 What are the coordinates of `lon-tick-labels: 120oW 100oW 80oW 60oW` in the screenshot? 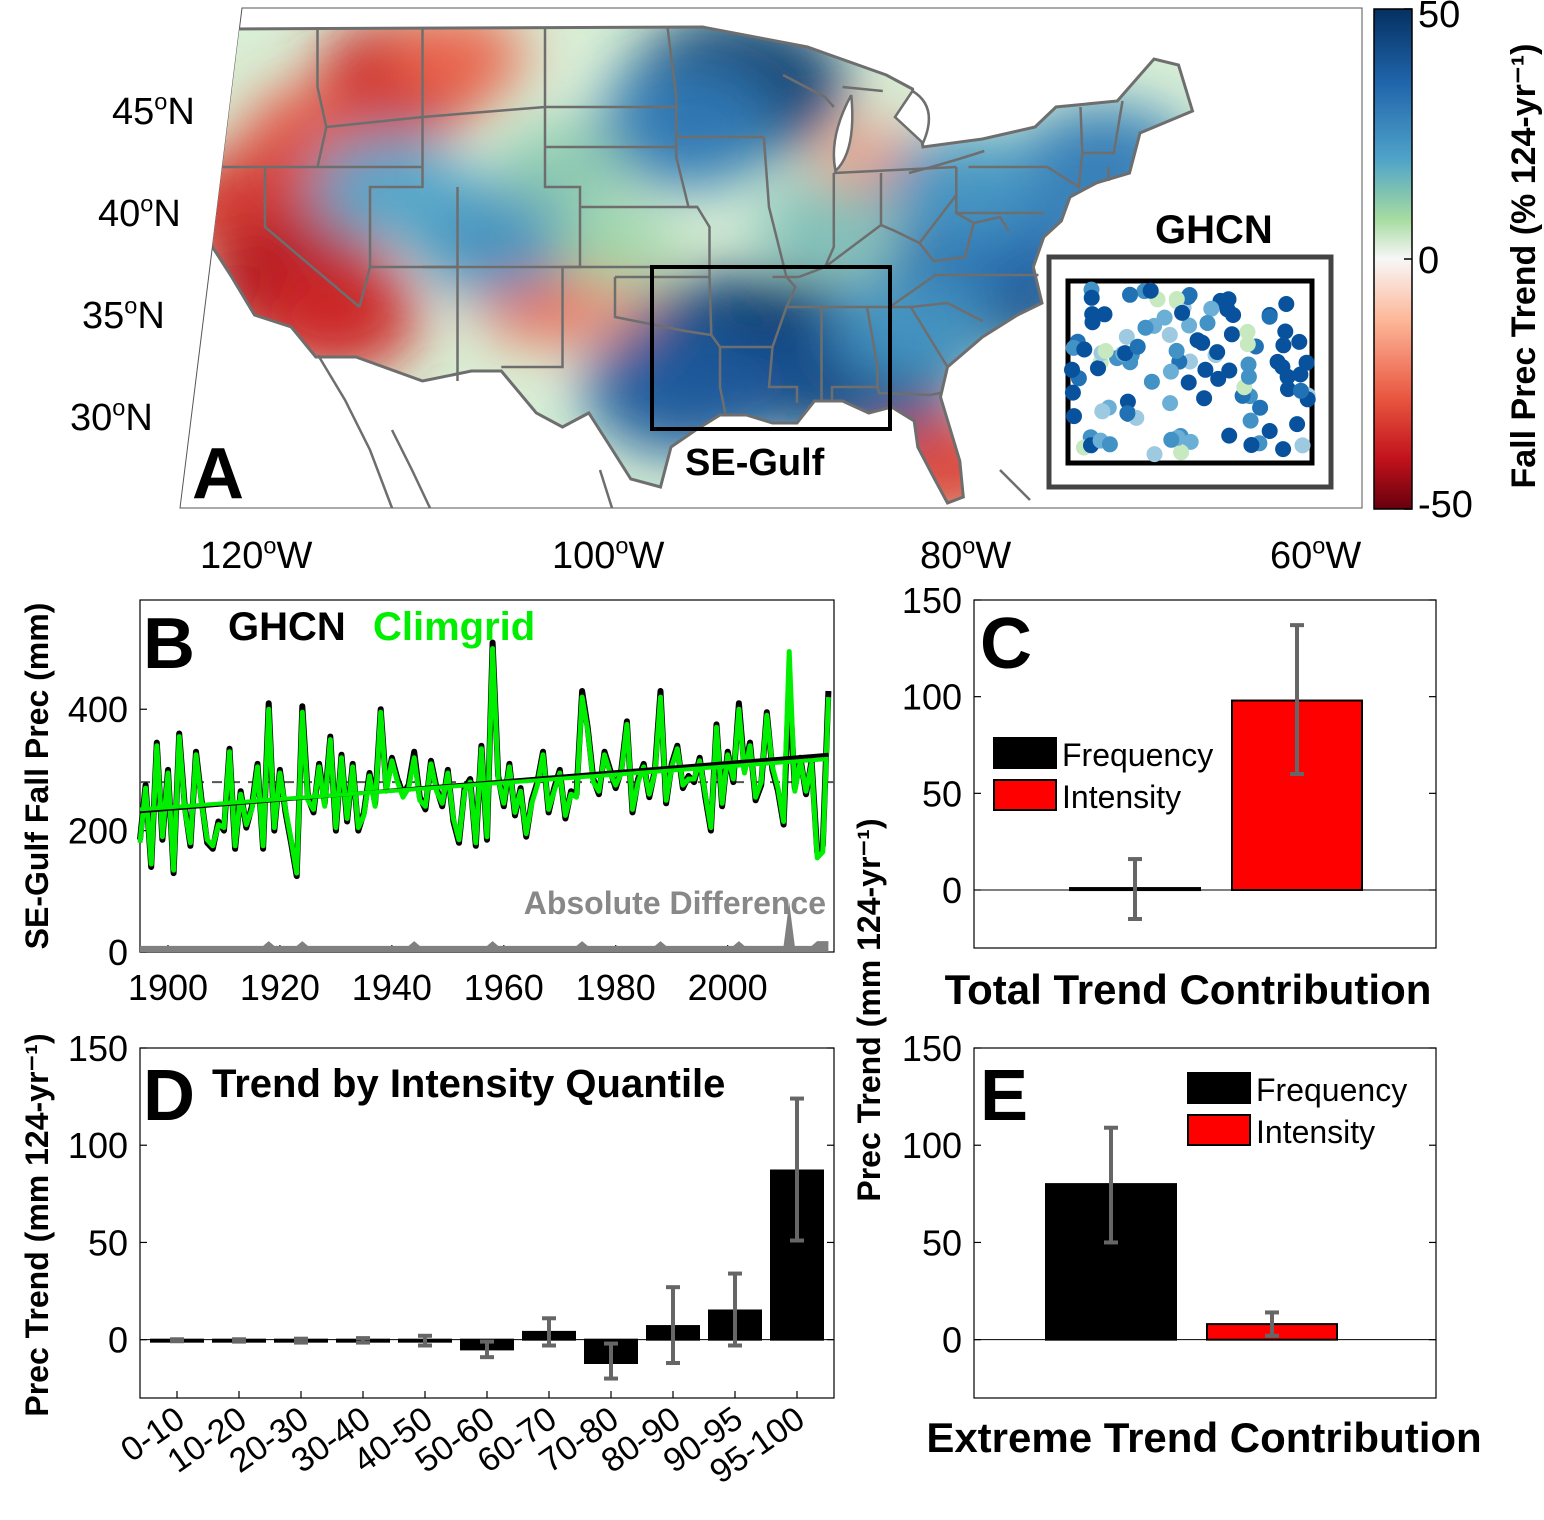 It's located at (780, 555).